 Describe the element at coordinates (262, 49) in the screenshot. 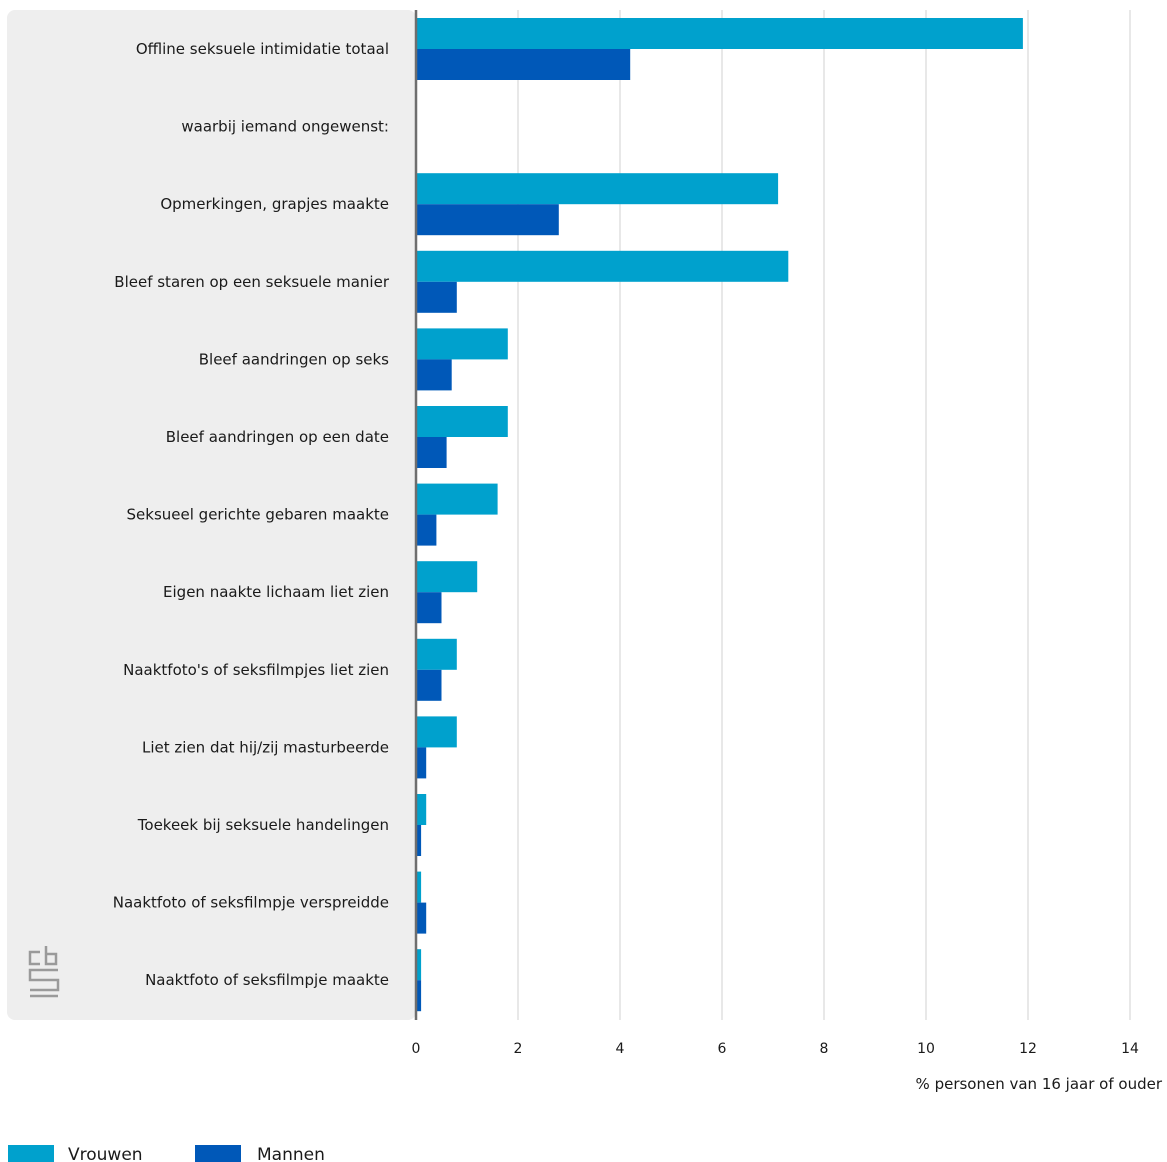

I see `category-label: Offline seksuele intimidatie totaal` at that location.